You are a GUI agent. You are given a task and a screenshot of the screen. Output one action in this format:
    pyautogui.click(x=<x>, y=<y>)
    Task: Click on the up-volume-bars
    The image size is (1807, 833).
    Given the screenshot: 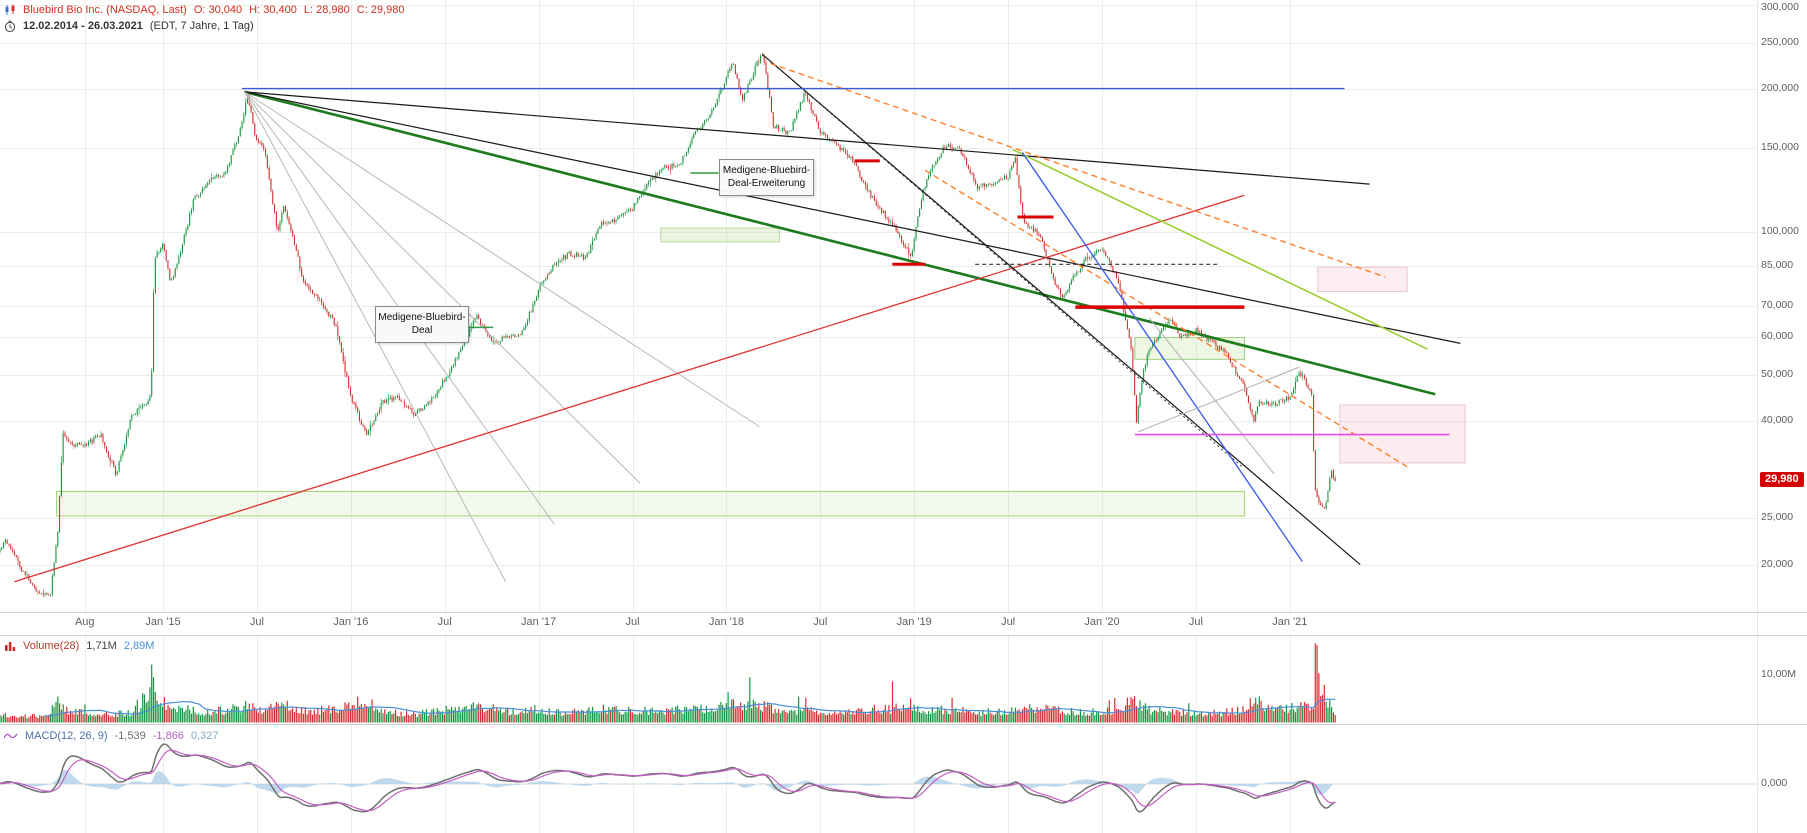 What is the action you would take?
    pyautogui.click(x=666, y=693)
    